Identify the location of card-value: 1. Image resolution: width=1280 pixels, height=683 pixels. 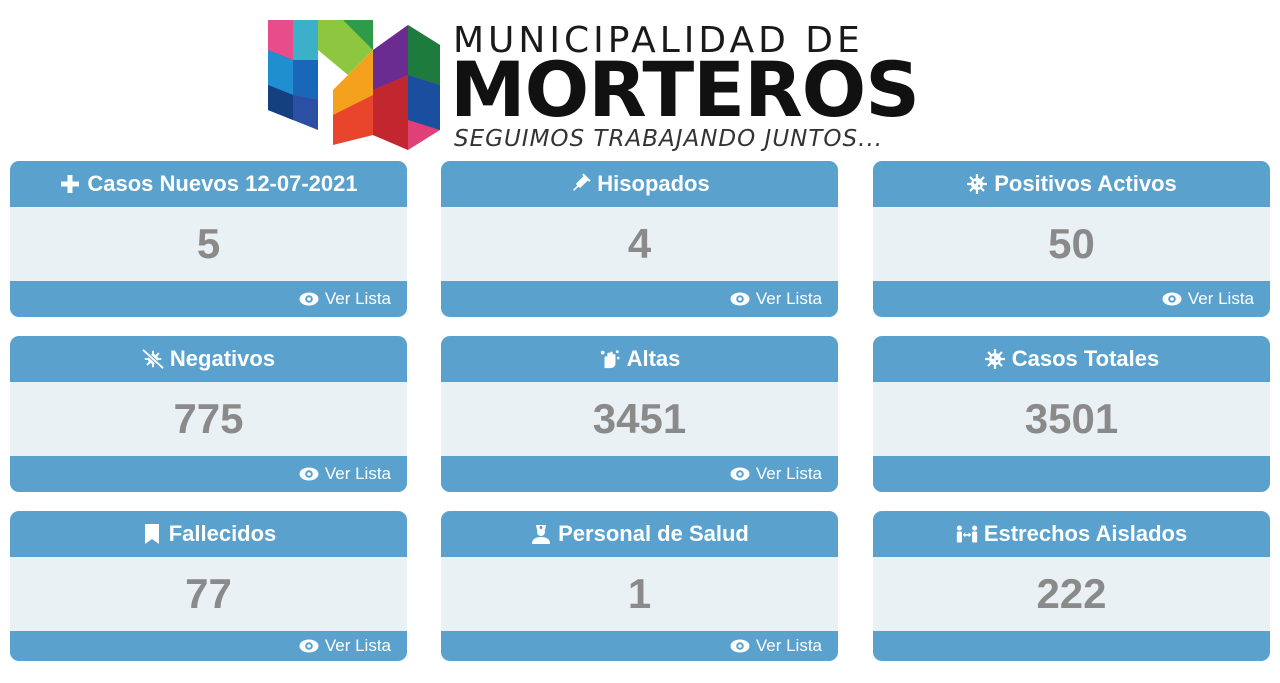
(639, 594).